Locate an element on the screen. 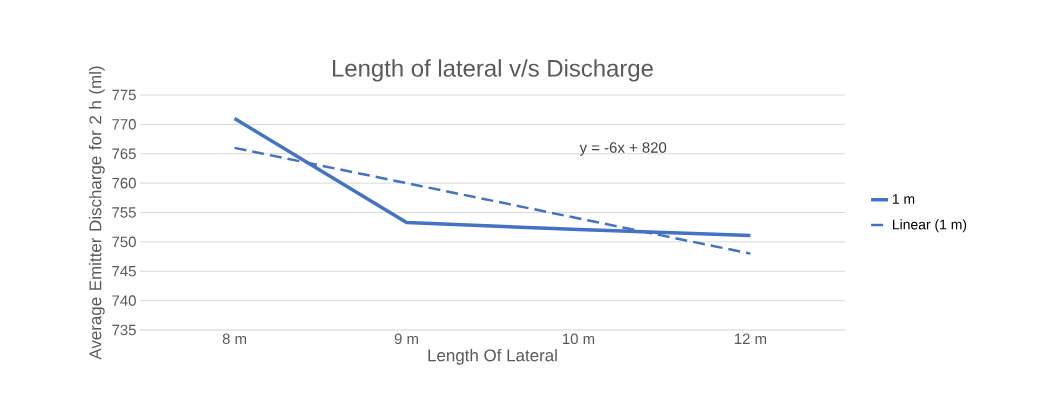 This screenshot has width=1059, height=401. y-tick-label: 750 is located at coordinates (124, 242).